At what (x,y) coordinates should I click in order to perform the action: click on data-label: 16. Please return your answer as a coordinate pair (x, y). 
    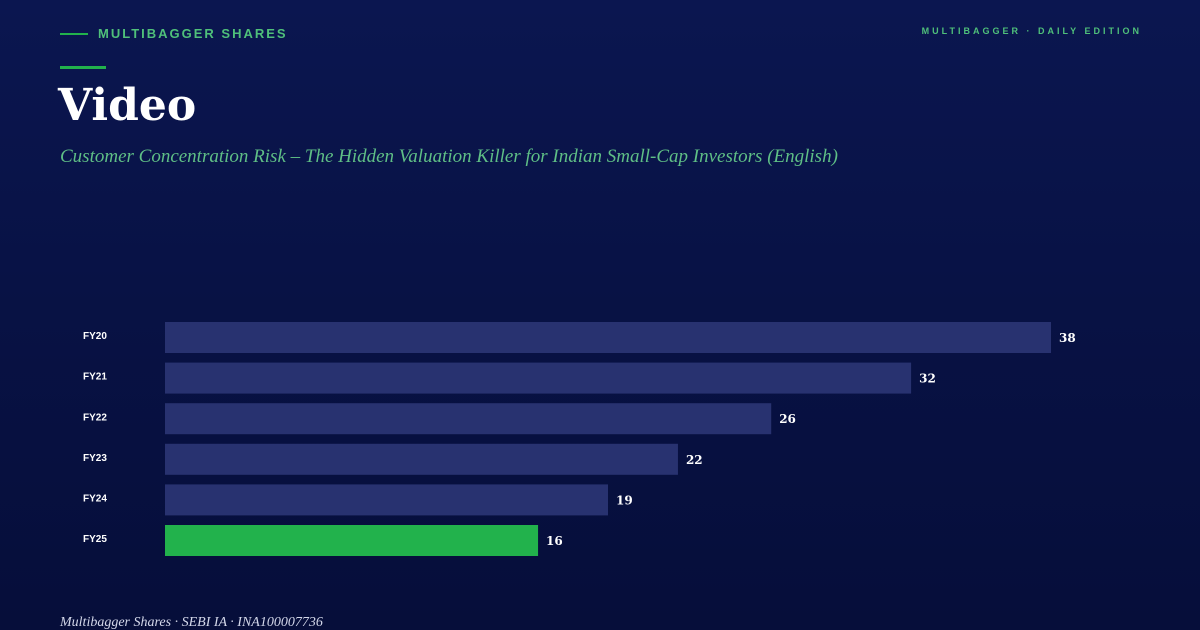
    Looking at the image, I should click on (554, 541).